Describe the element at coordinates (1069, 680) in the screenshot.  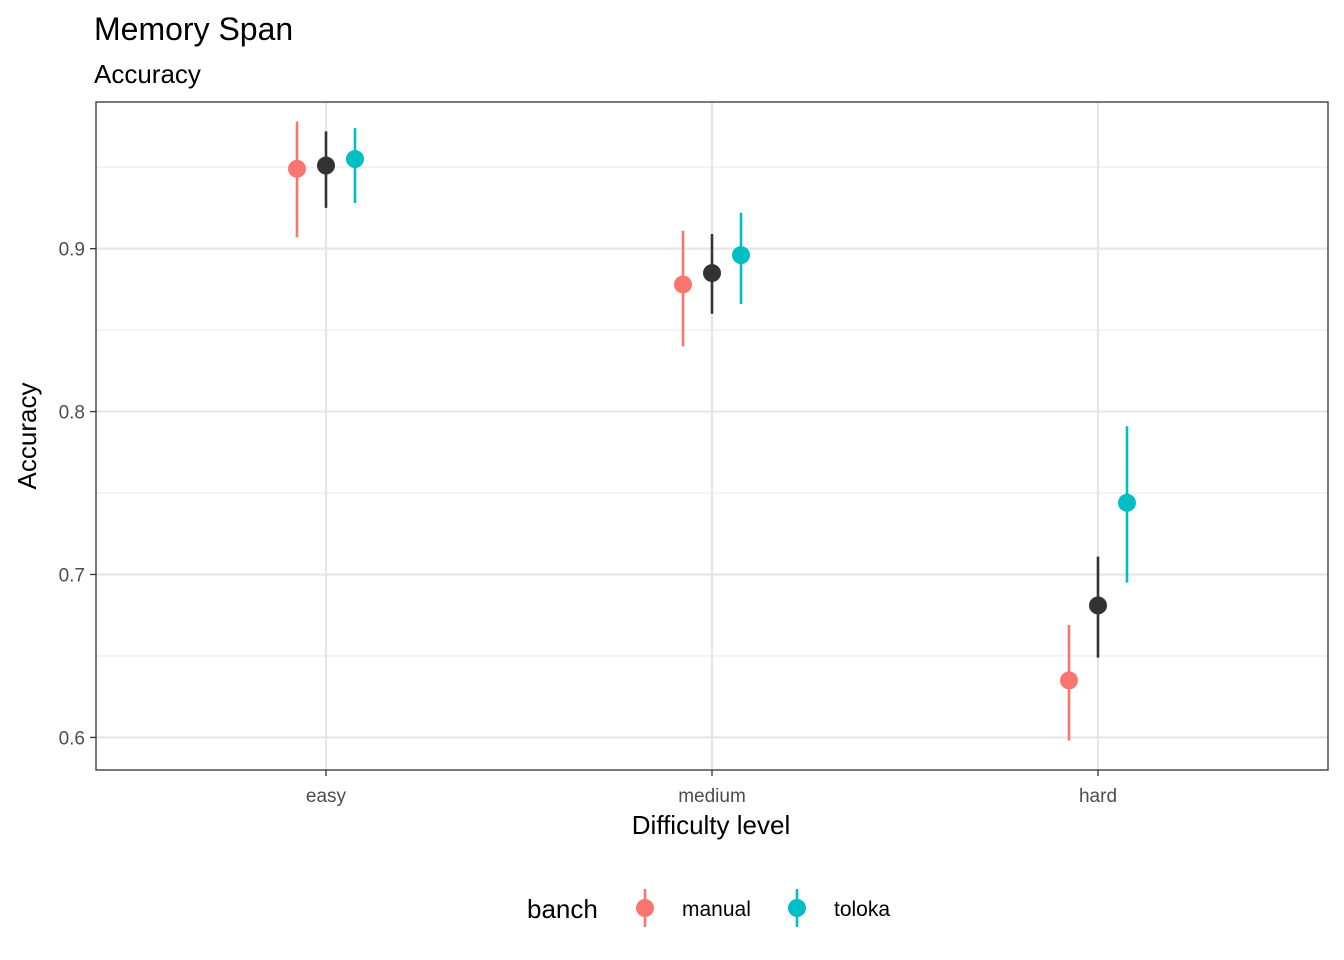
I see `point-manual-hard` at that location.